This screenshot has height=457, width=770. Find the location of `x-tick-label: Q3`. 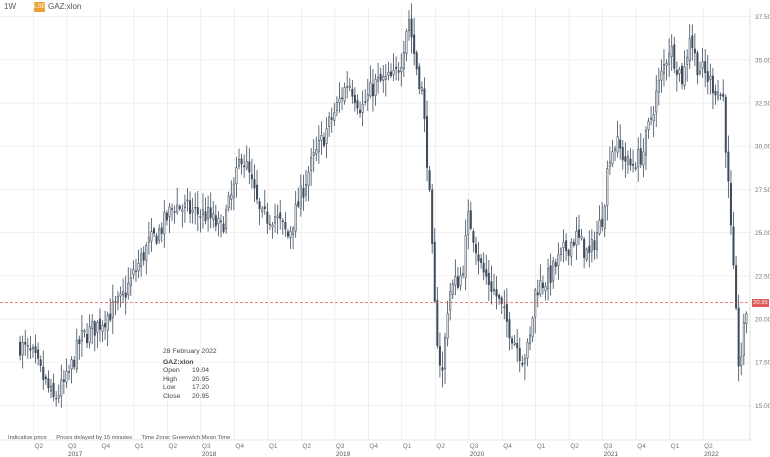

x-tick-label: Q3 is located at coordinates (72, 446).